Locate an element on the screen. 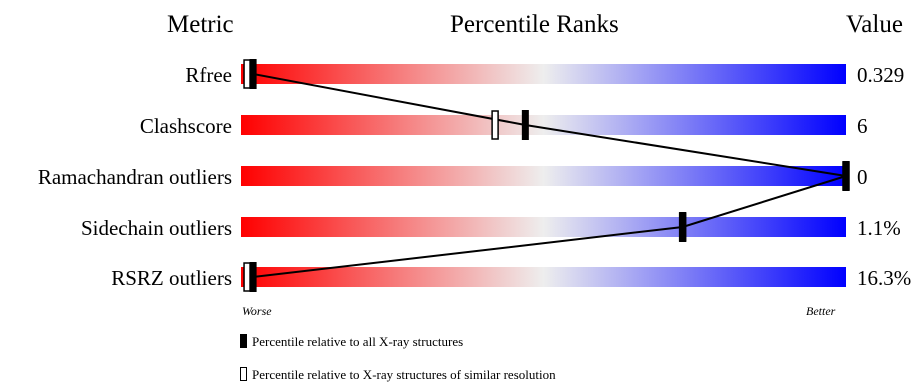 The width and height of the screenshot is (919, 383). value-label-clashscore: 6 is located at coordinates (862, 126).